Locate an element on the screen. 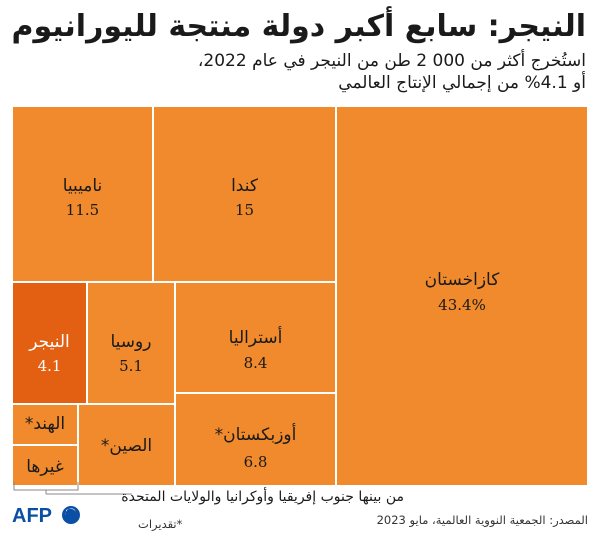 This screenshot has height=536, width=600. cell-name-label: أستراليا is located at coordinates (255, 338).